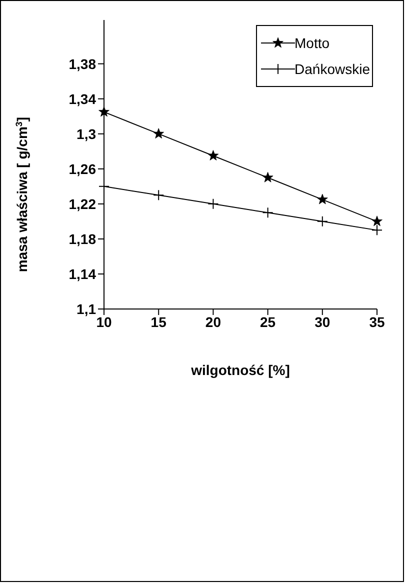  Describe the element at coordinates (312, 43) in the screenshot. I see `legend-label: Motto` at that location.